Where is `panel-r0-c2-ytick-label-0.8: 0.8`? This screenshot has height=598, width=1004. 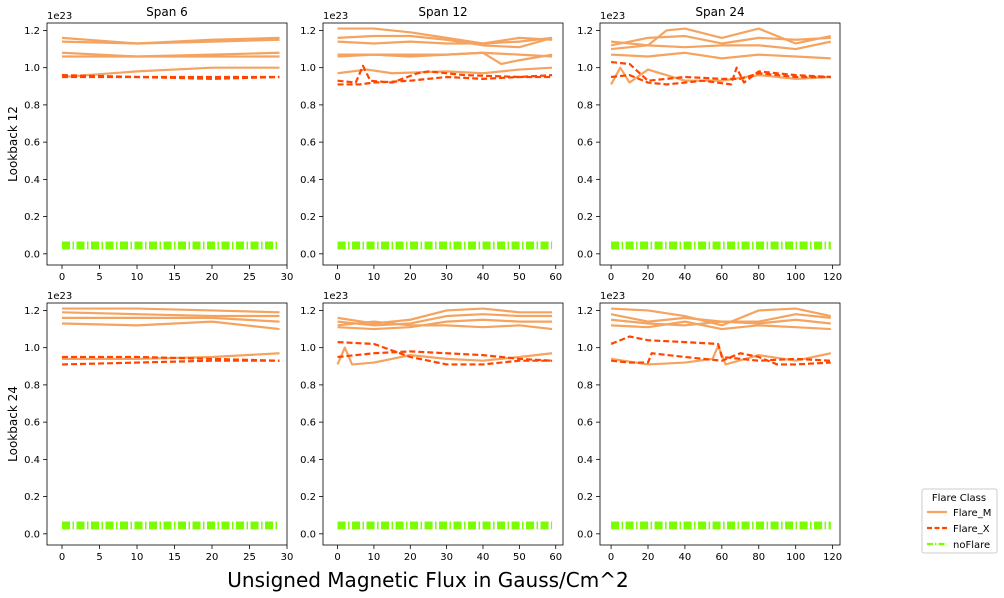
panel-r0-c2-ytick-label-0.8: 0.8 is located at coordinates (585, 105).